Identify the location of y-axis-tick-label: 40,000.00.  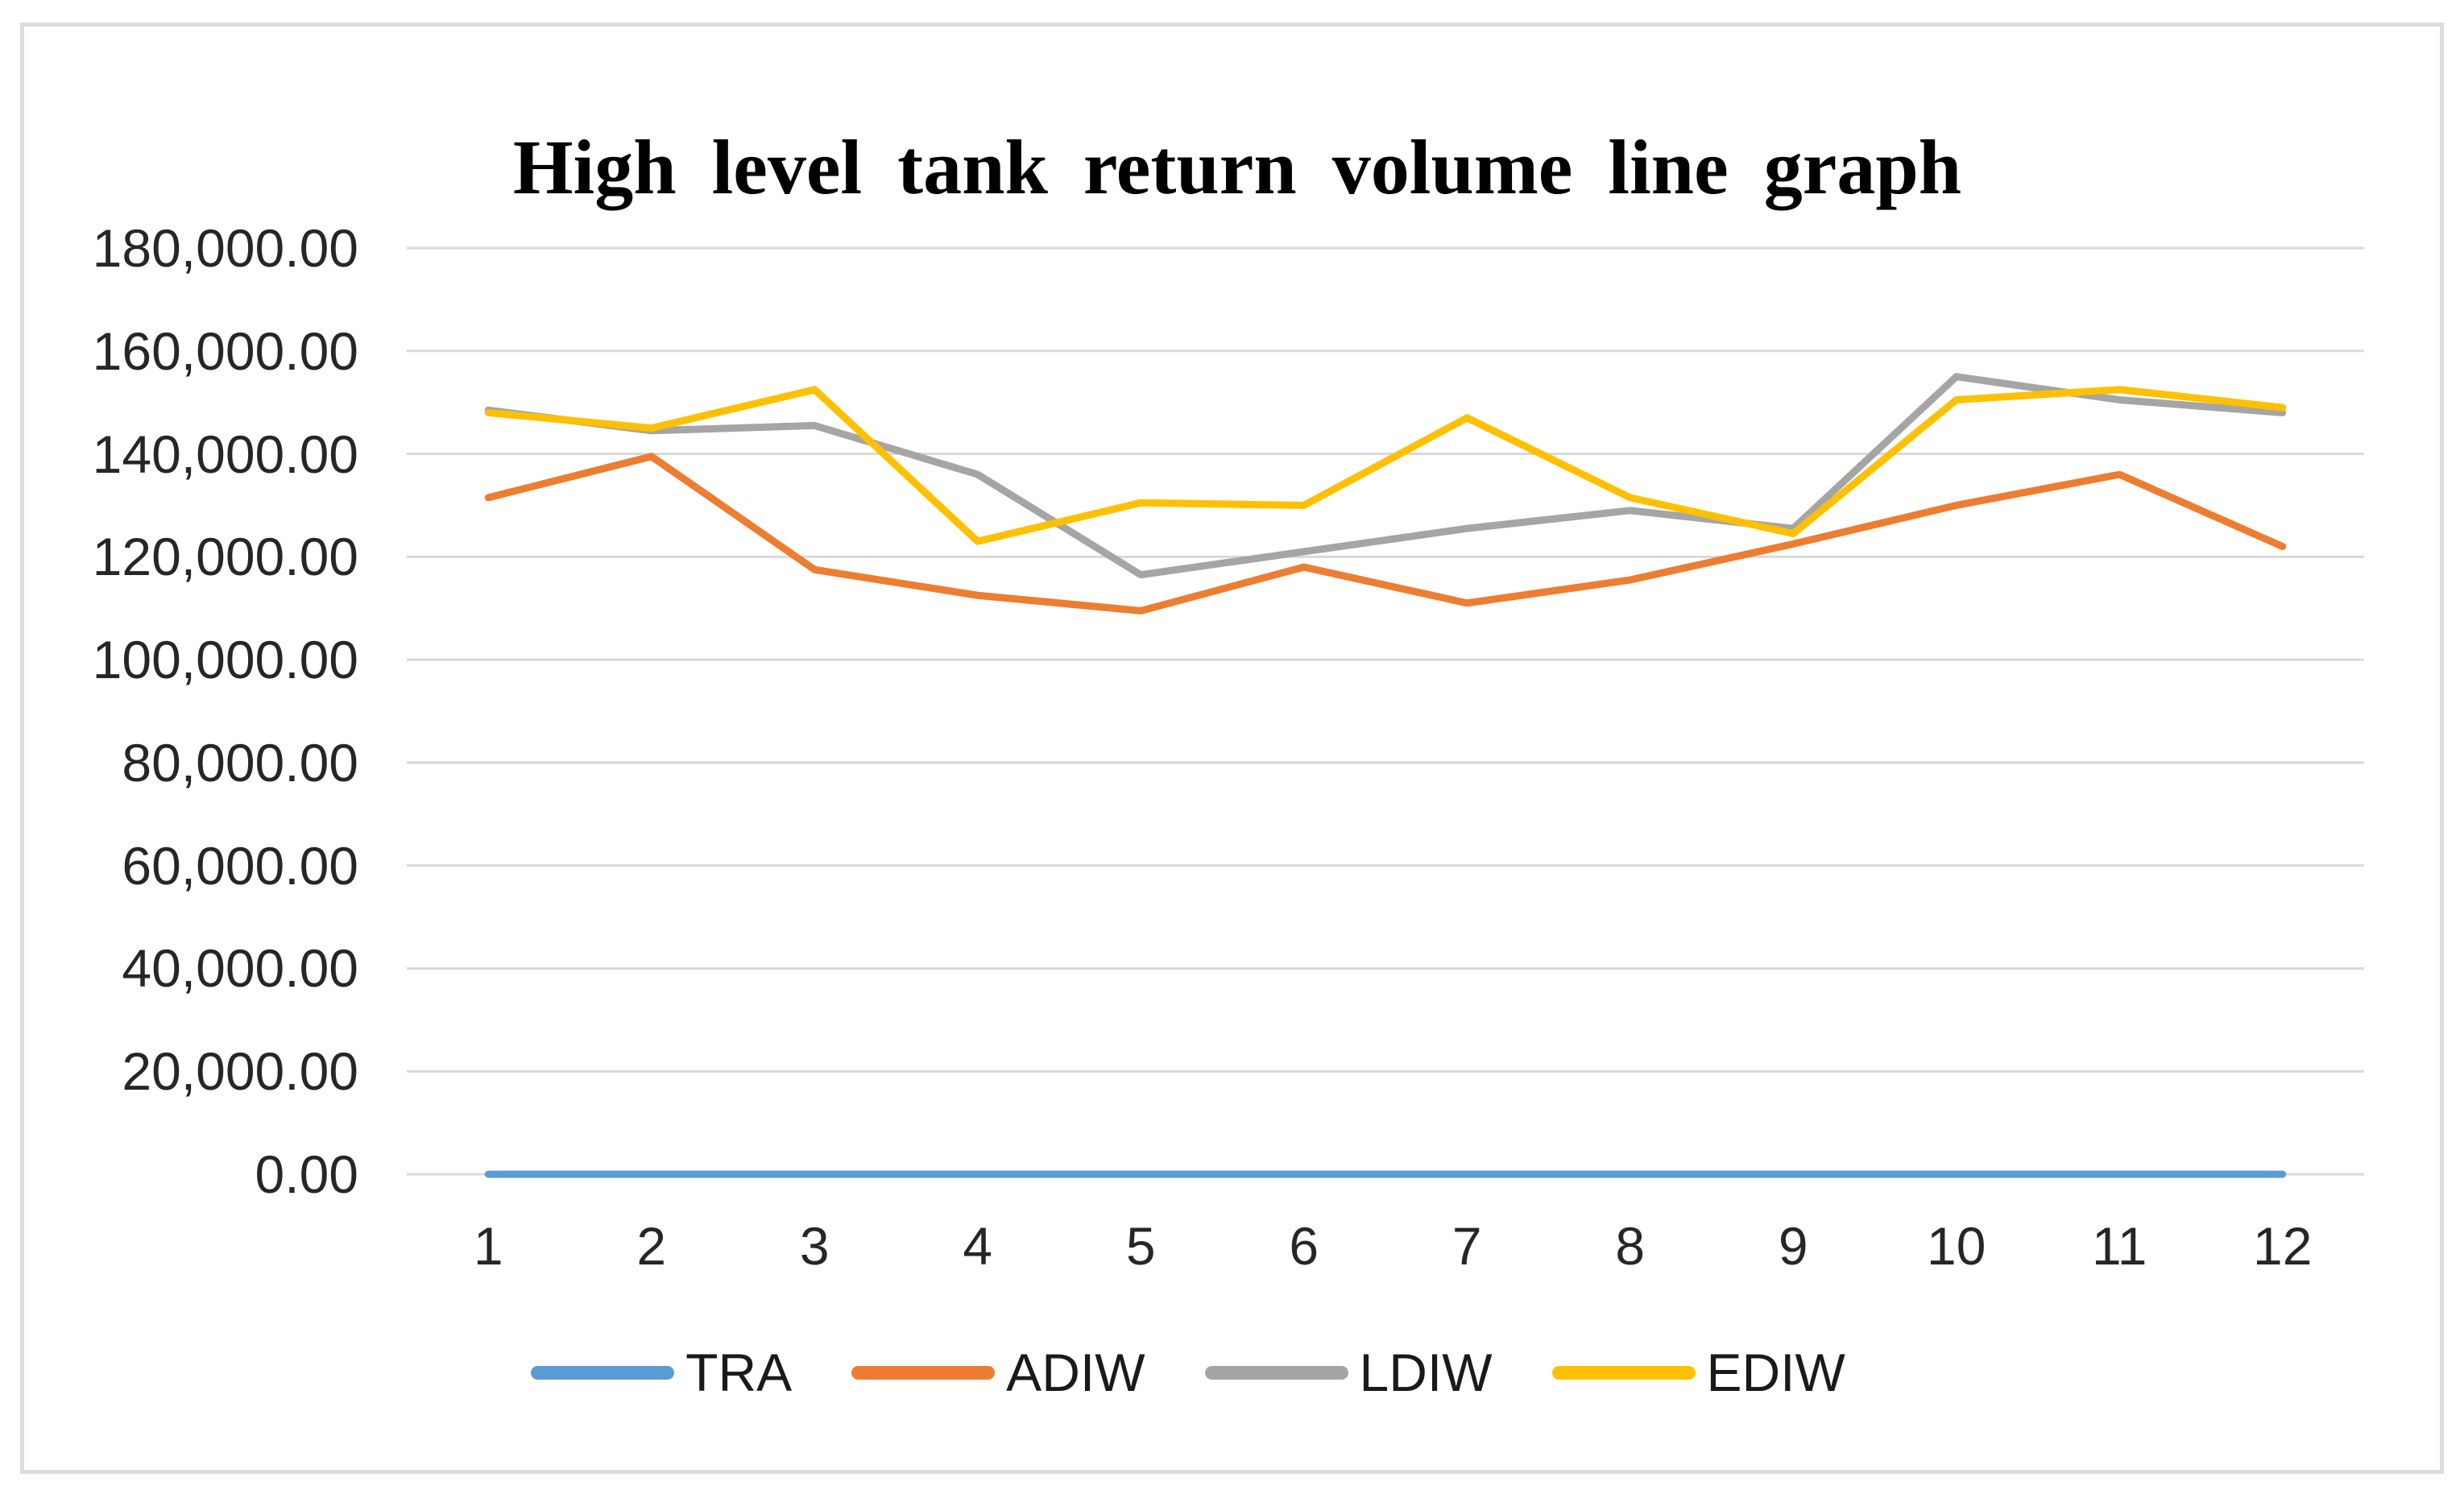
(240, 968).